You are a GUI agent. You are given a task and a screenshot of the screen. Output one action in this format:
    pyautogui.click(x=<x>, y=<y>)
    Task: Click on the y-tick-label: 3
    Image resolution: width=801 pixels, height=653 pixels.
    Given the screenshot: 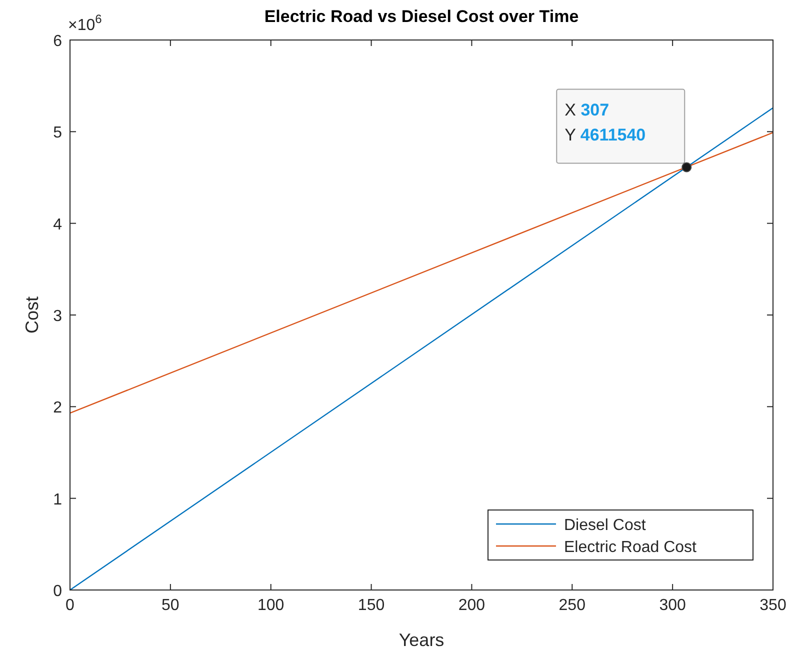 What is the action you would take?
    pyautogui.click(x=57, y=316)
    